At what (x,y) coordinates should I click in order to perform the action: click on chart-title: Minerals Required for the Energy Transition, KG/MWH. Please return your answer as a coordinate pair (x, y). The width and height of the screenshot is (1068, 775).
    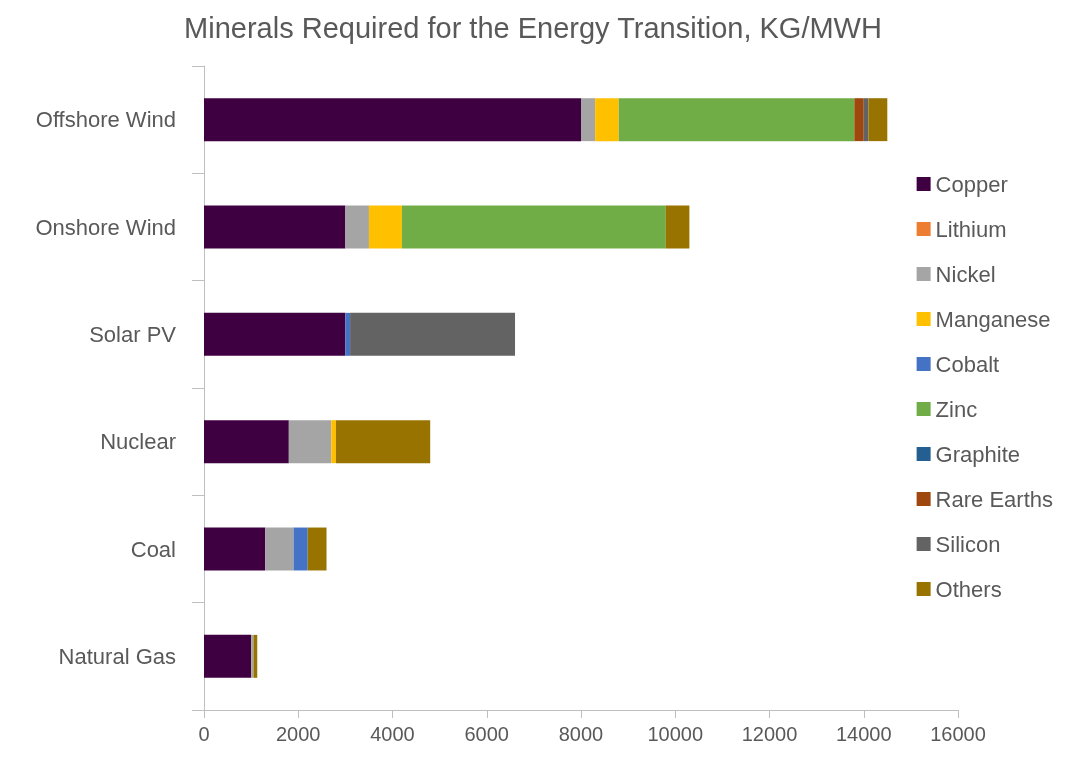
    Looking at the image, I should click on (533, 27).